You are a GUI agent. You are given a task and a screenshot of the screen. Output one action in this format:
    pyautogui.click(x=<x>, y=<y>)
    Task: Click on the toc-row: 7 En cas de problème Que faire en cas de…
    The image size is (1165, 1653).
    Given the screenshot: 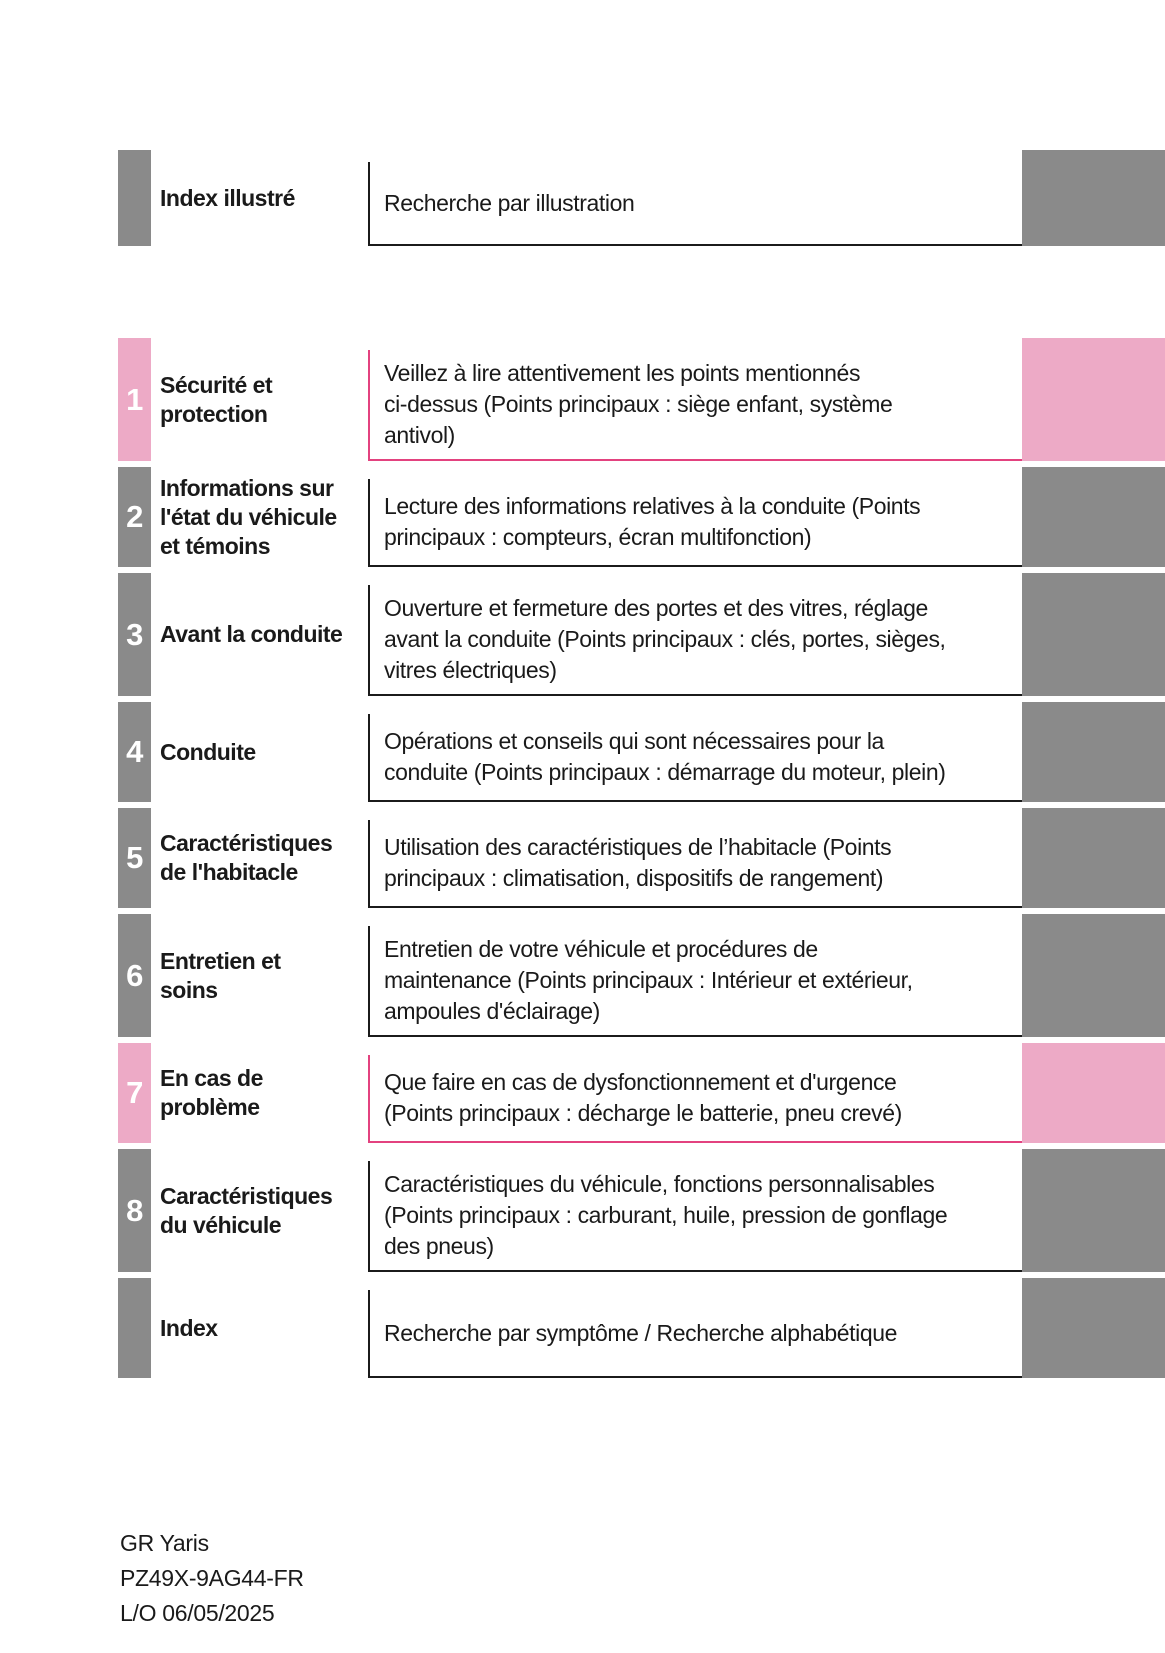 What is the action you would take?
    pyautogui.click(x=582, y=1093)
    